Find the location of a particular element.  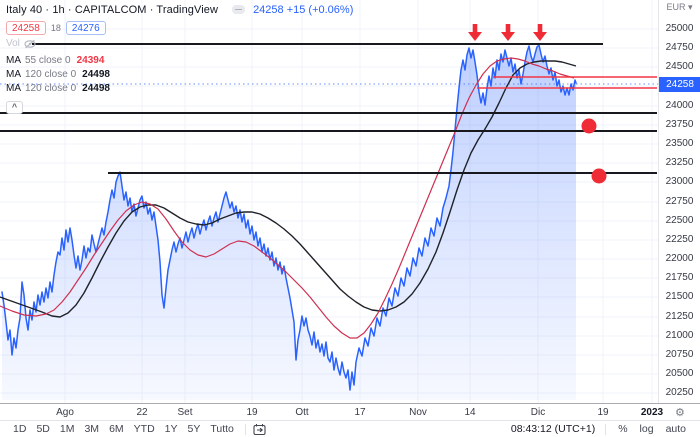

time-tick-label: 17 is located at coordinates (360, 412).